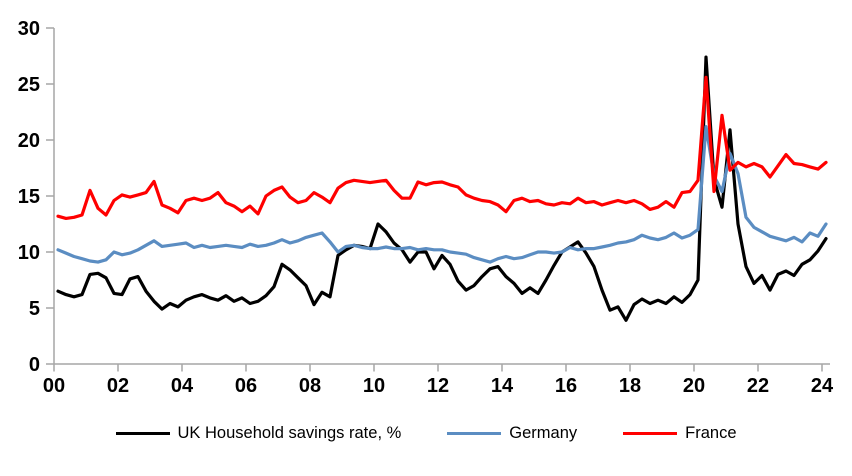 This screenshot has width=852, height=476. What do you see at coordinates (182, 386) in the screenshot?
I see `x-tick-label: 04` at bounding box center [182, 386].